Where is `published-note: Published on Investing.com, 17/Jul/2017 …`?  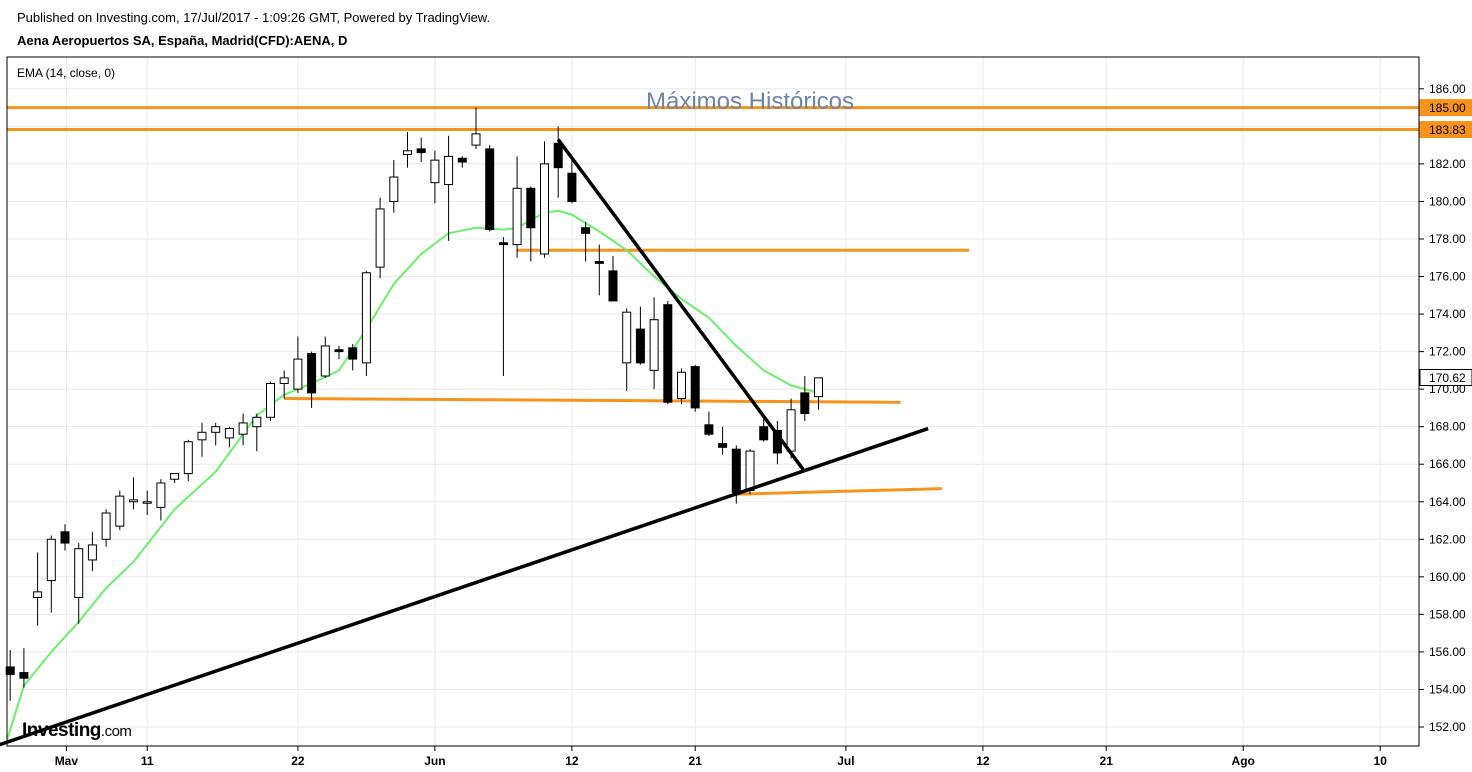 published-note: Published on Investing.com, 17/Jul/2017 … is located at coordinates (254, 17).